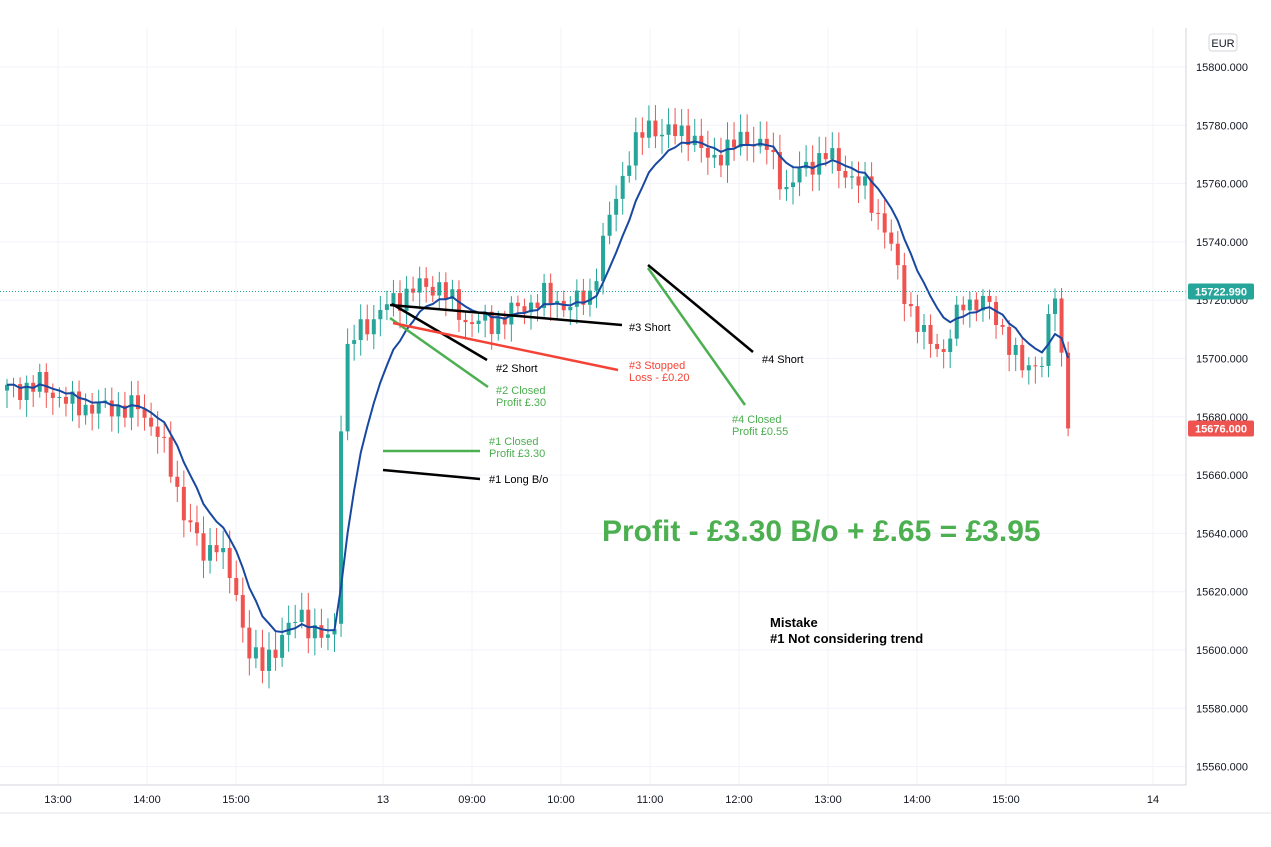 This screenshot has width=1271, height=847. I want to click on profit-summary: Profit - £3.30 B/o + £.65 = £3.95, so click(821, 531).